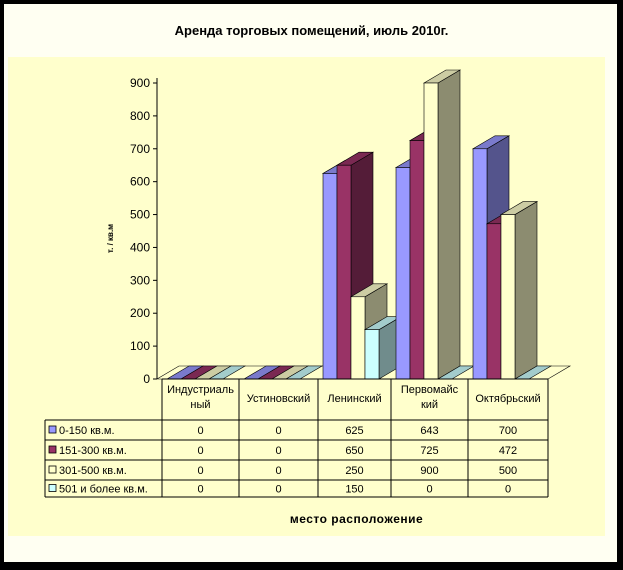  Describe the element at coordinates (354, 399) in the screenshot. I see `category-label: Ленинский` at that location.